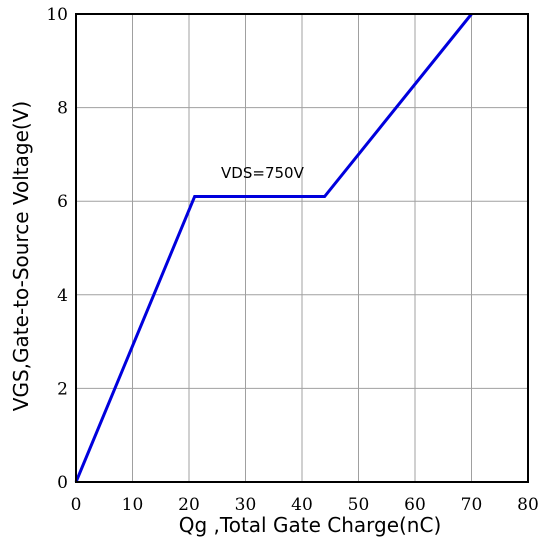 This screenshot has width=549, height=540. I want to click on x-tick-label: 20, so click(189, 505).